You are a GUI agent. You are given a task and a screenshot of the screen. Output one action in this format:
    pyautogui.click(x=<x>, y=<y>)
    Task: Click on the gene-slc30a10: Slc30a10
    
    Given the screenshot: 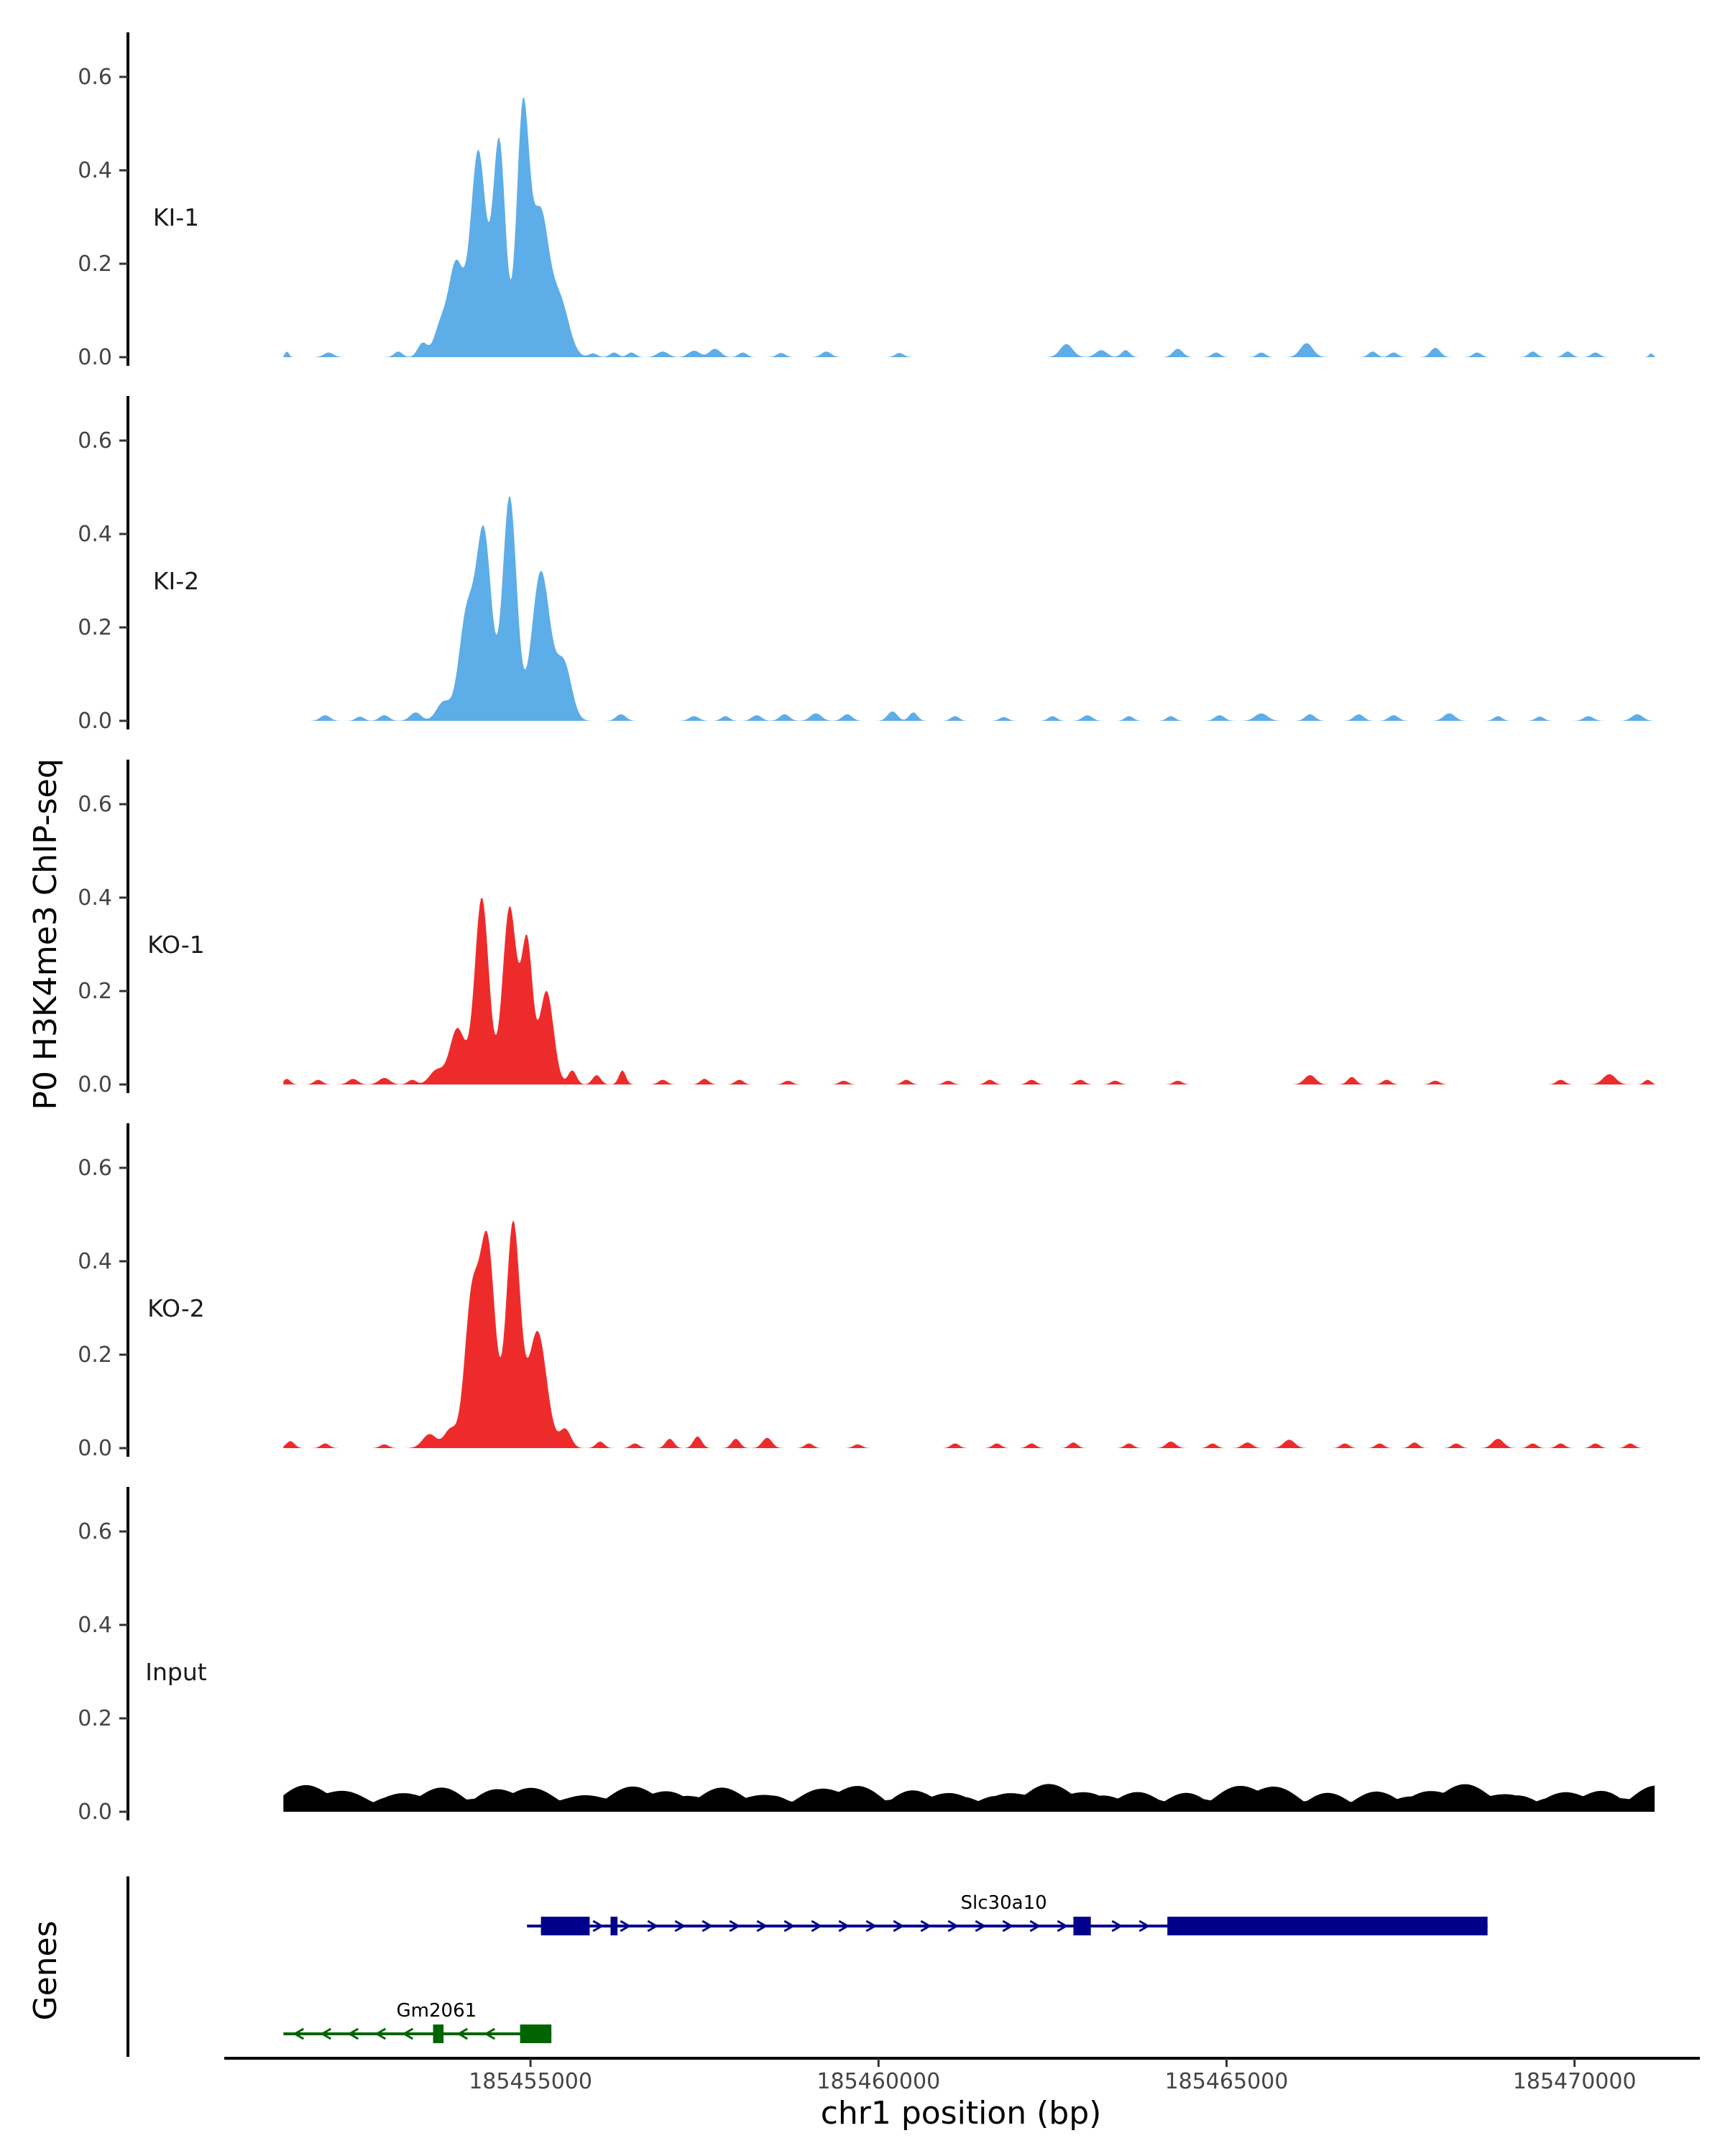 What is the action you would take?
    pyautogui.click(x=1007, y=1913)
    